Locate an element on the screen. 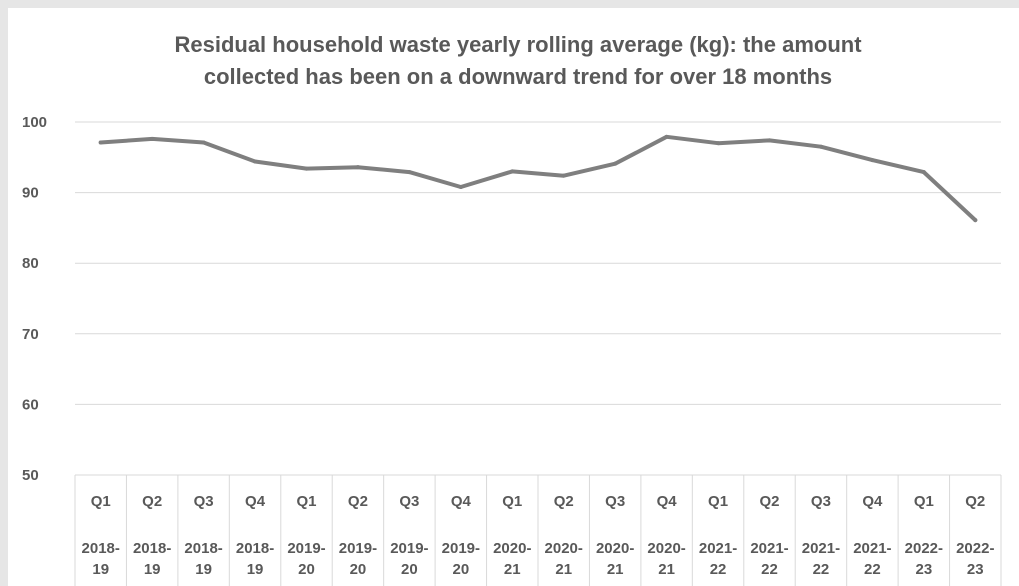 The image size is (1019, 586). y-tick-label: 90 is located at coordinates (30, 193).